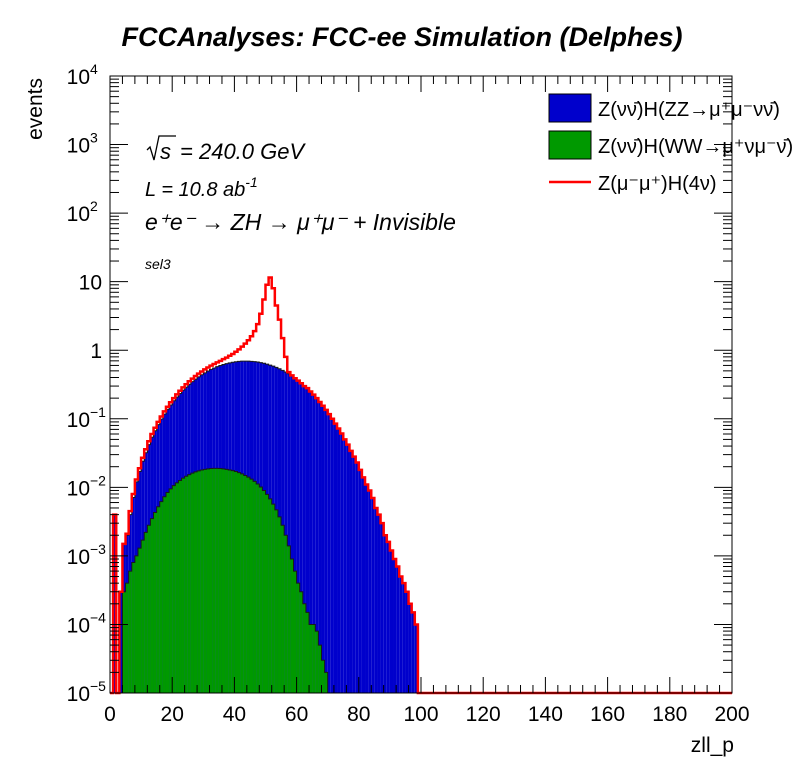  I want to click on luminosity-label: L = 10.8 ab-1, so click(201, 187).